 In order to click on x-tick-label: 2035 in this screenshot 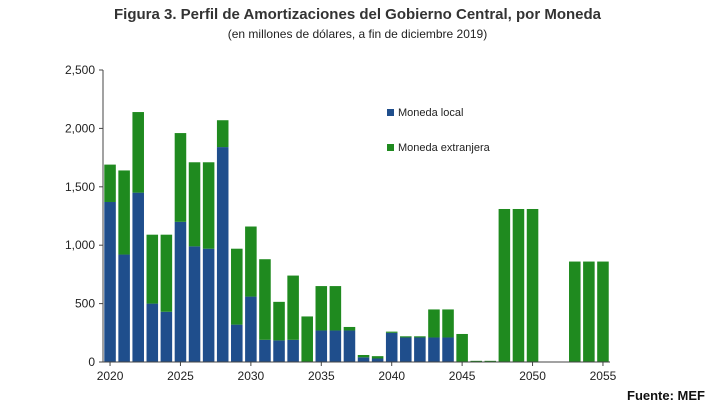, I will do `click(321, 376)`.